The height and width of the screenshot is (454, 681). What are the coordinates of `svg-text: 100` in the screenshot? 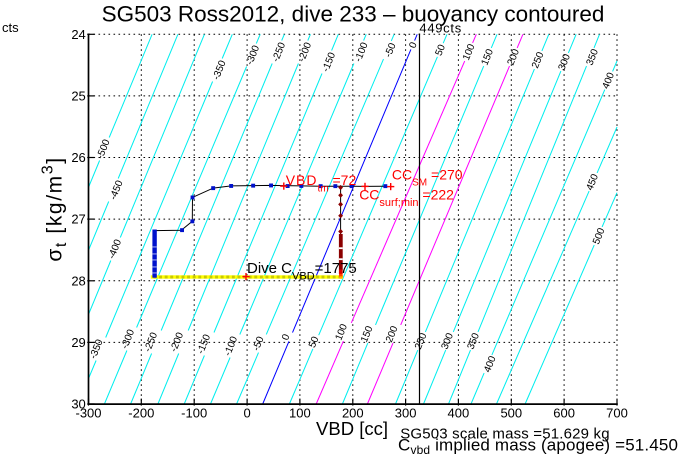 It's located at (300, 412).